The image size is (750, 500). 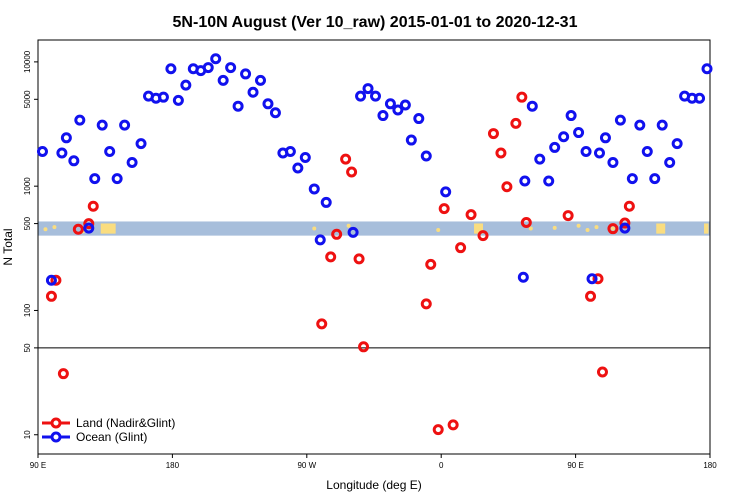 What do you see at coordinates (575, 465) in the screenshot?
I see `x-tick-label: 90 E` at bounding box center [575, 465].